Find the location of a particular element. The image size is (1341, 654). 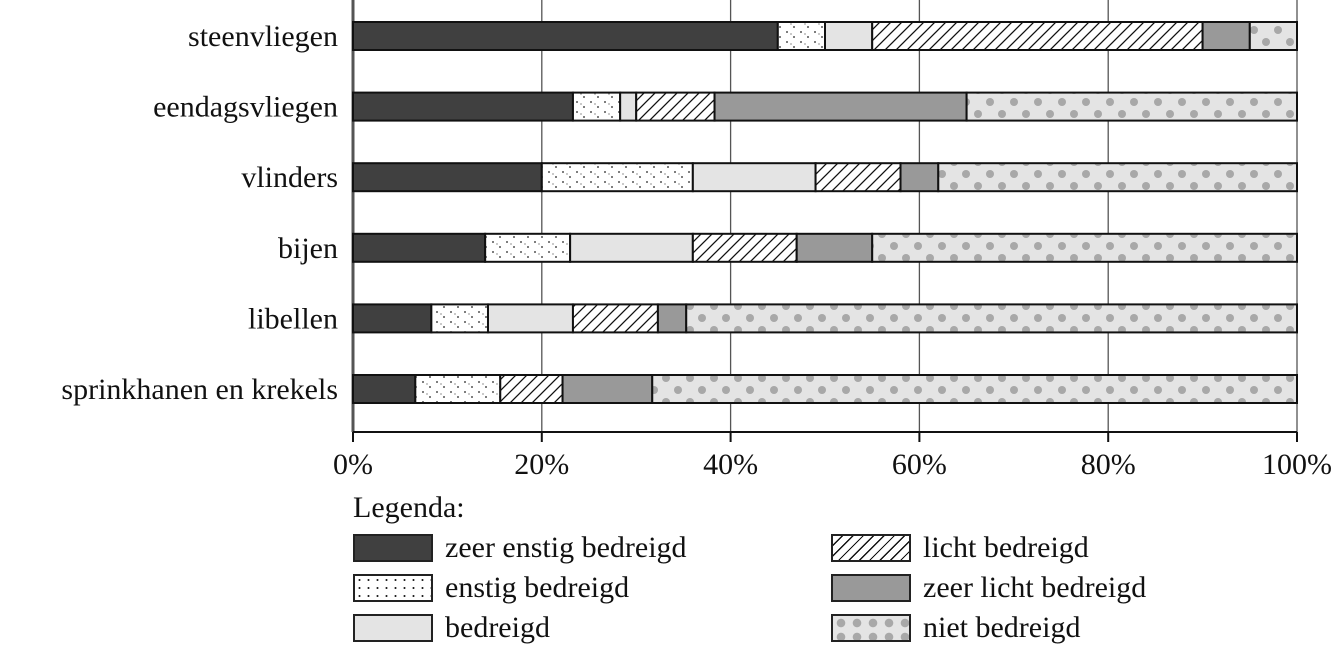

legend-item: enstig bedreigd is located at coordinates (592, 588).